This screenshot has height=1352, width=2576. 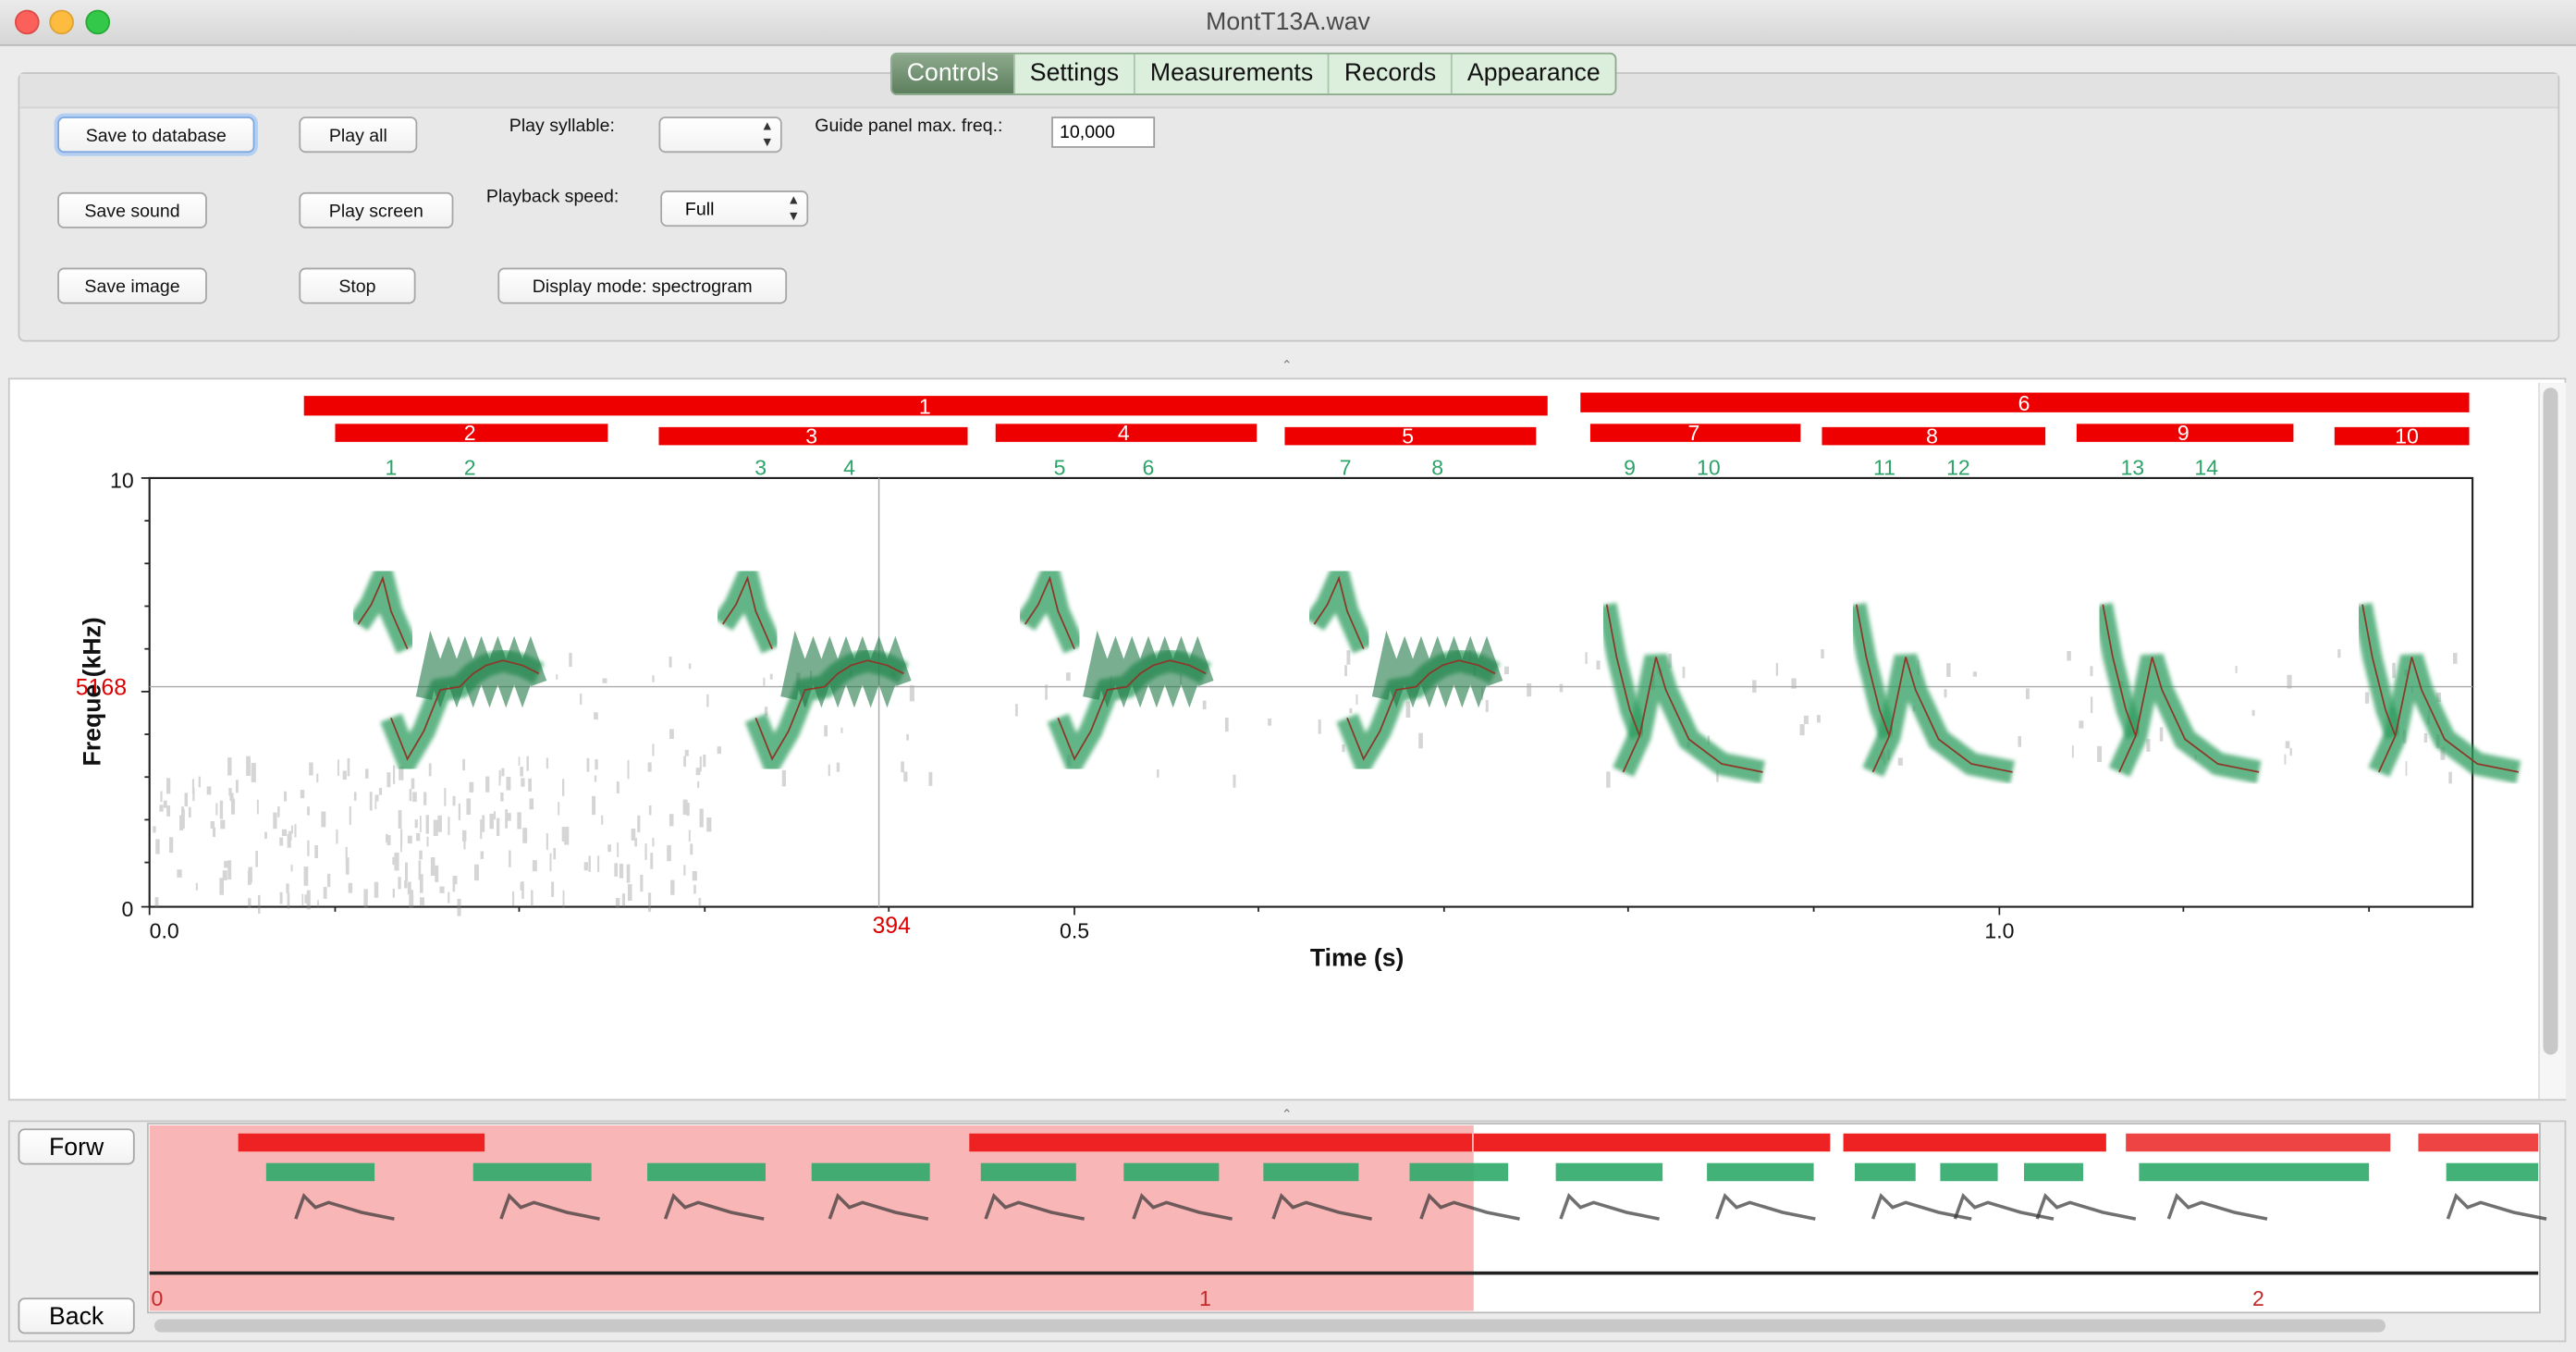 I want to click on tab-controls: Controls, so click(x=953, y=74).